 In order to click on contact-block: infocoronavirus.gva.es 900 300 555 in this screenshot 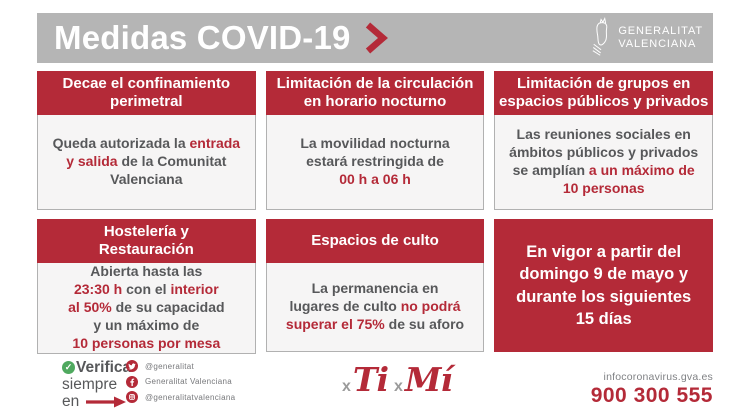, I will do `click(652, 389)`.